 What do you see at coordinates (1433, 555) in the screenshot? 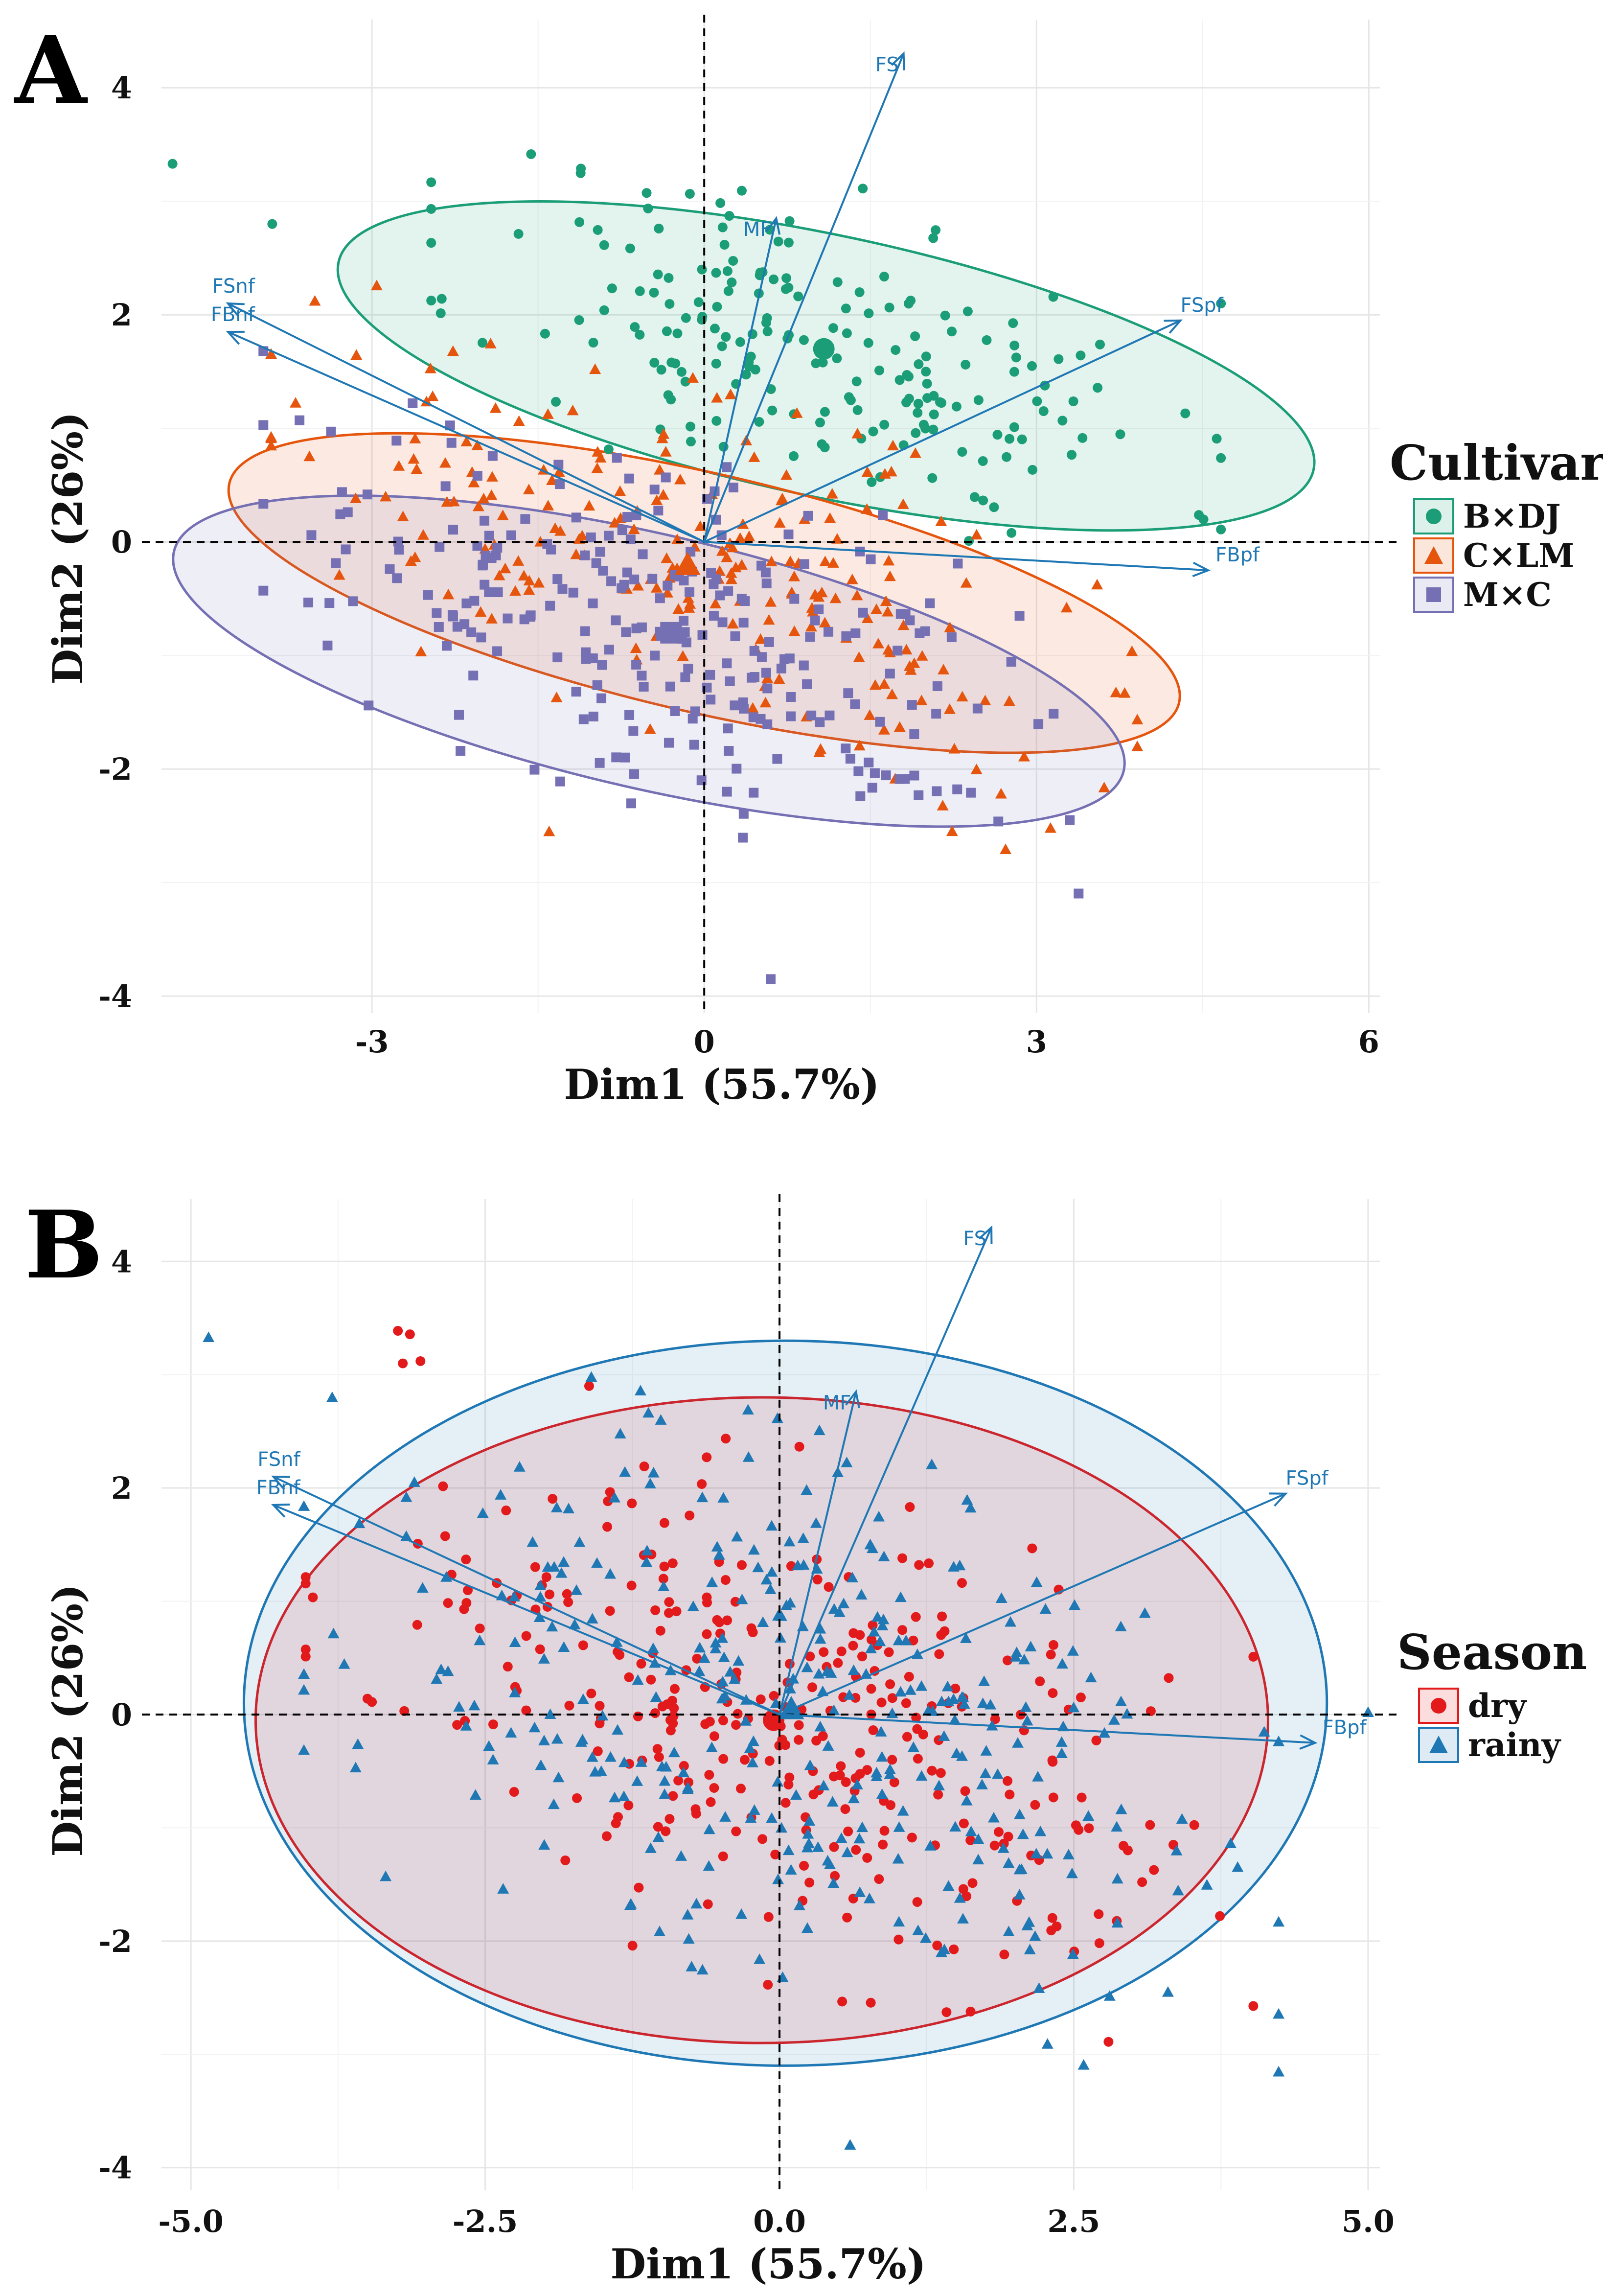
I see `legend-key` at bounding box center [1433, 555].